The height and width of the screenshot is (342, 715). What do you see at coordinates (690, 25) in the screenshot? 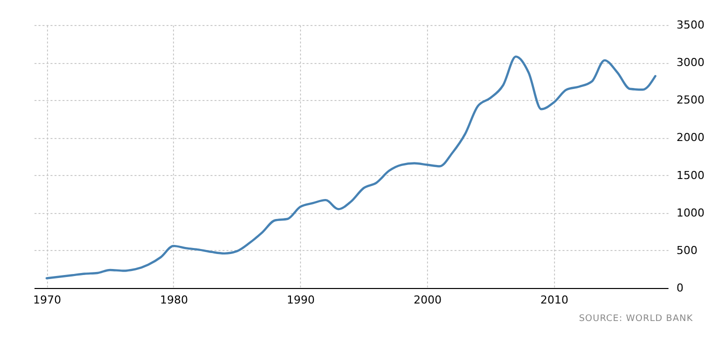
I see `y-tick-label: 3500` at bounding box center [690, 25].